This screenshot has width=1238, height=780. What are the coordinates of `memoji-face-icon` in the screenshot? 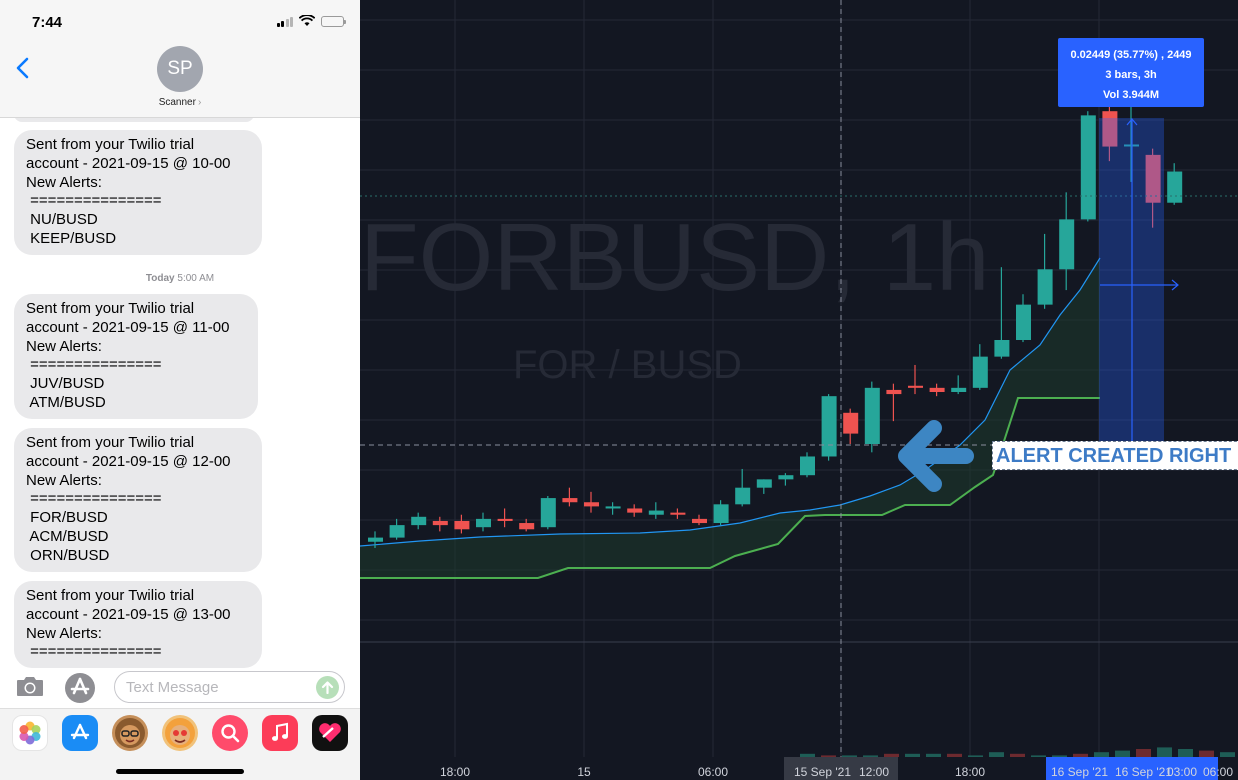 It's located at (130, 733).